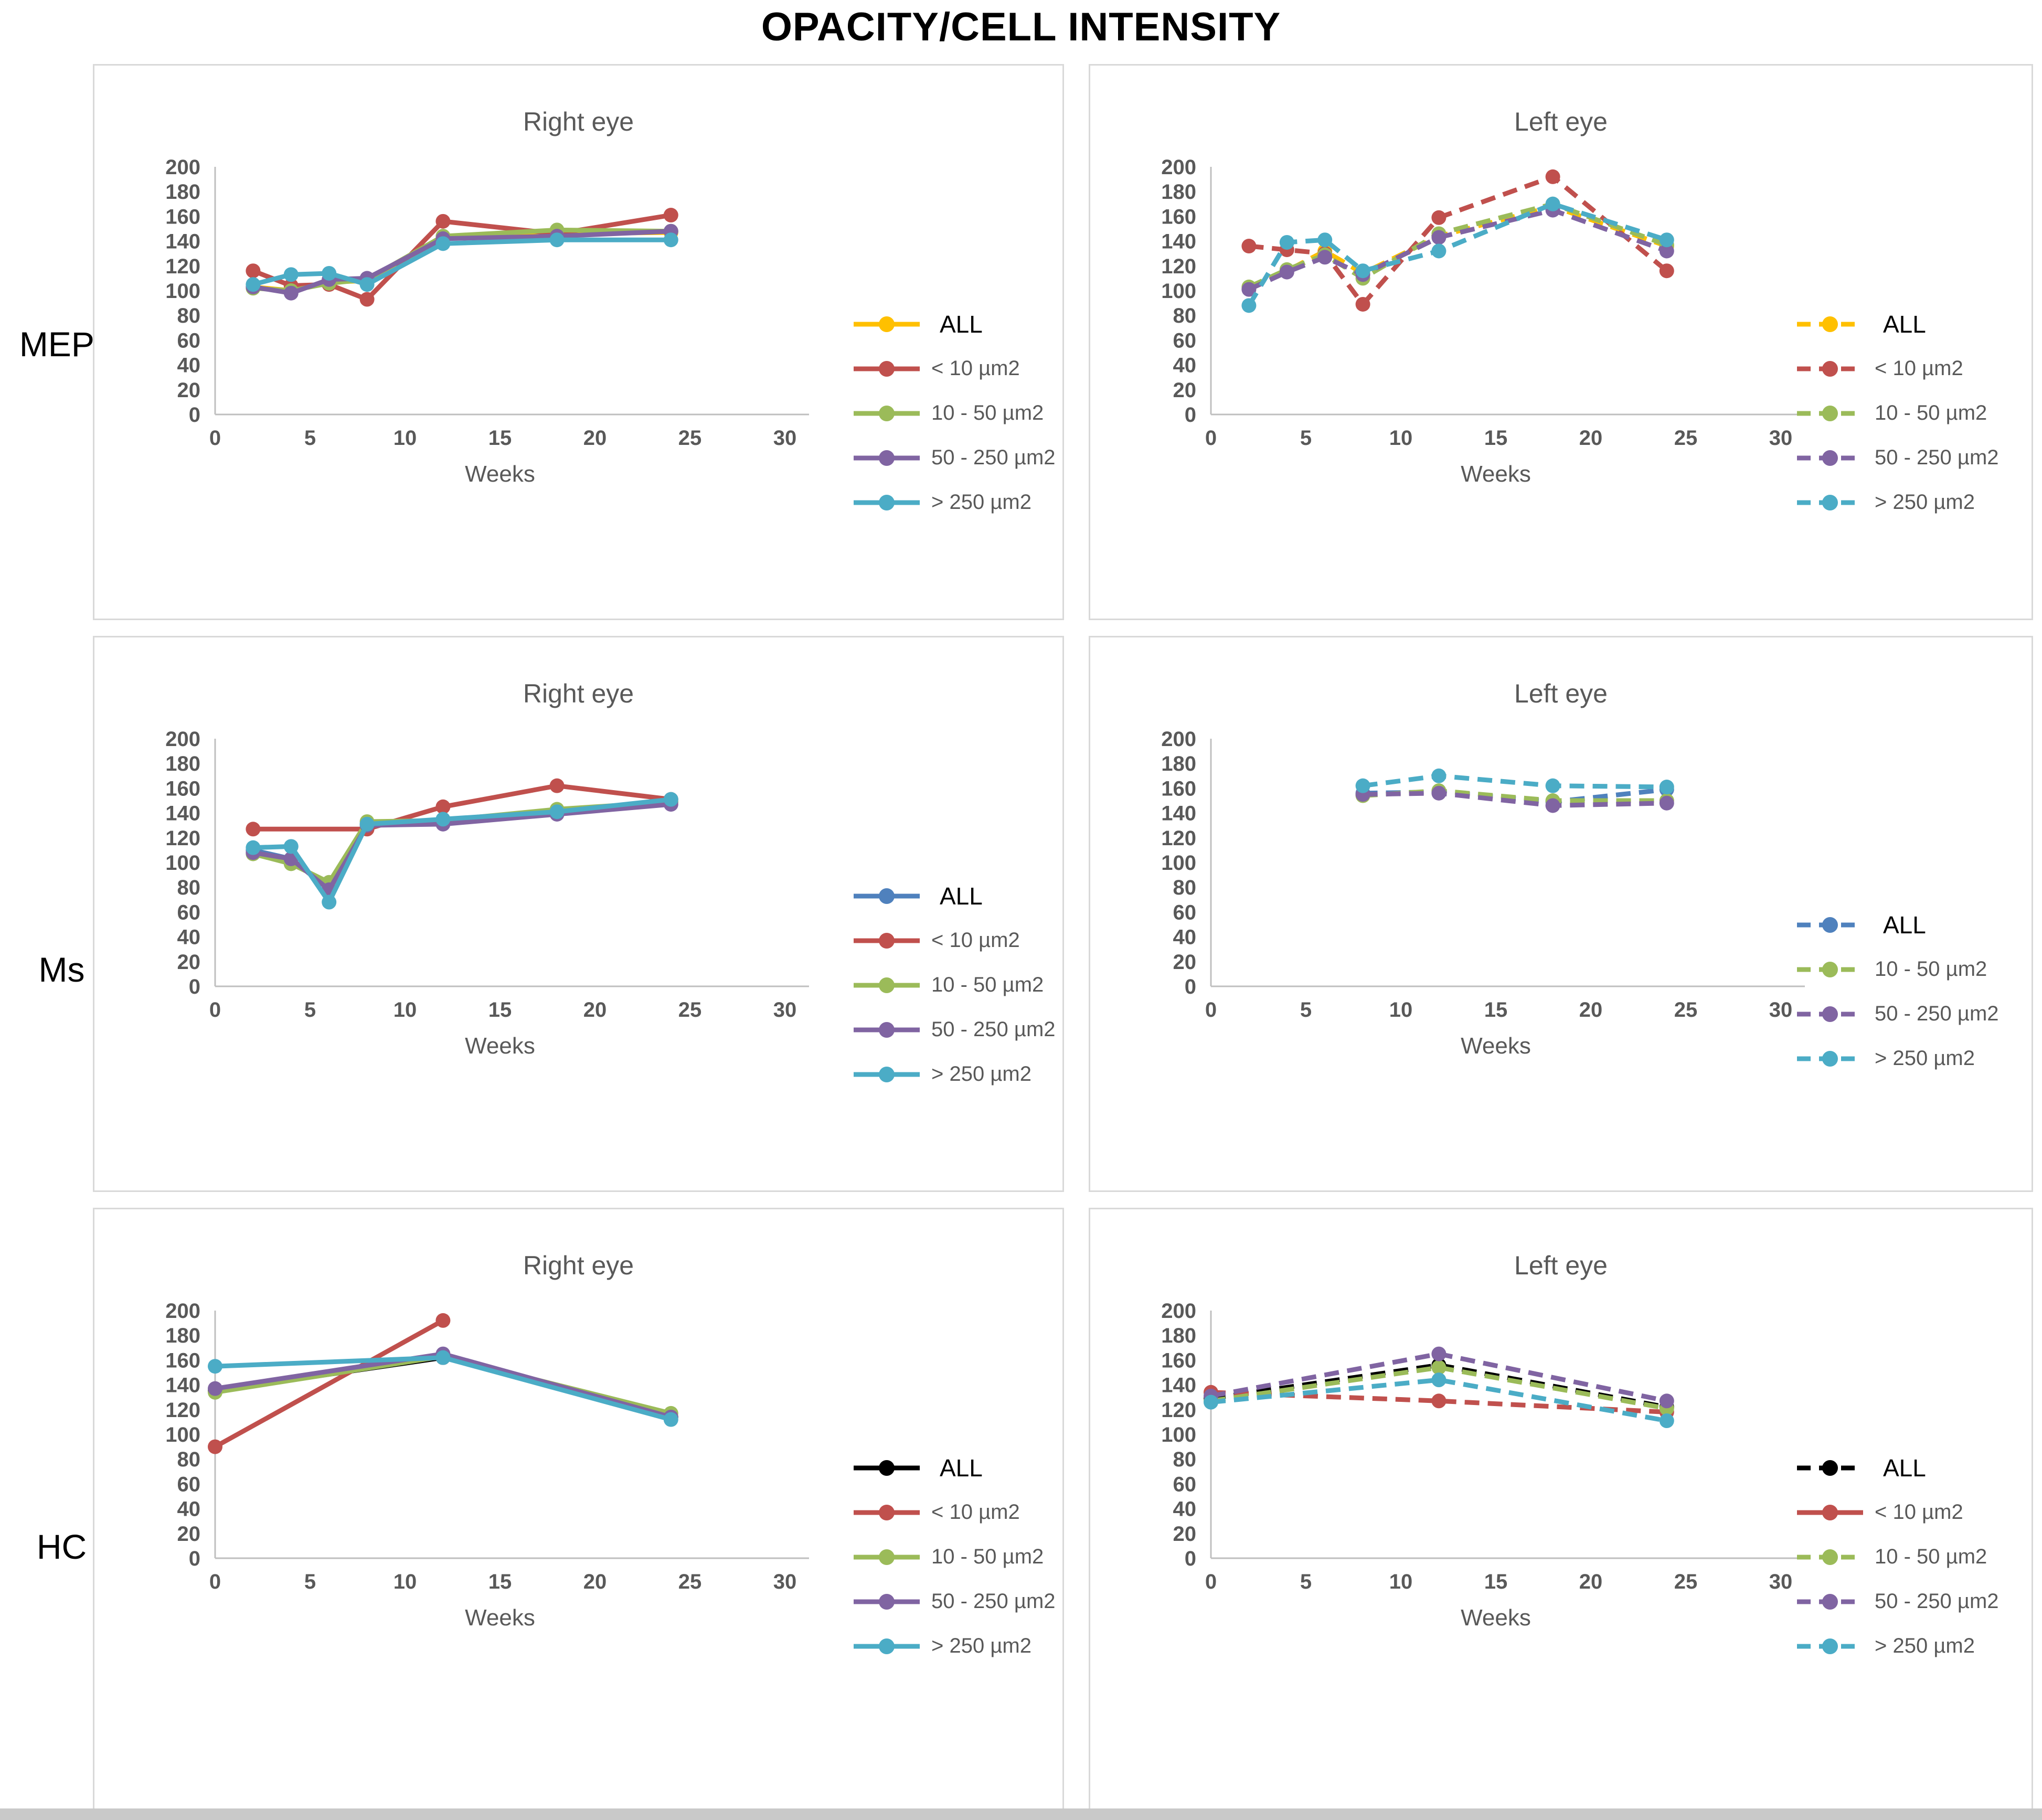 The height and width of the screenshot is (1820, 2042). Describe the element at coordinates (62, 1546) in the screenshot. I see `row-label-hc: HC` at that location.